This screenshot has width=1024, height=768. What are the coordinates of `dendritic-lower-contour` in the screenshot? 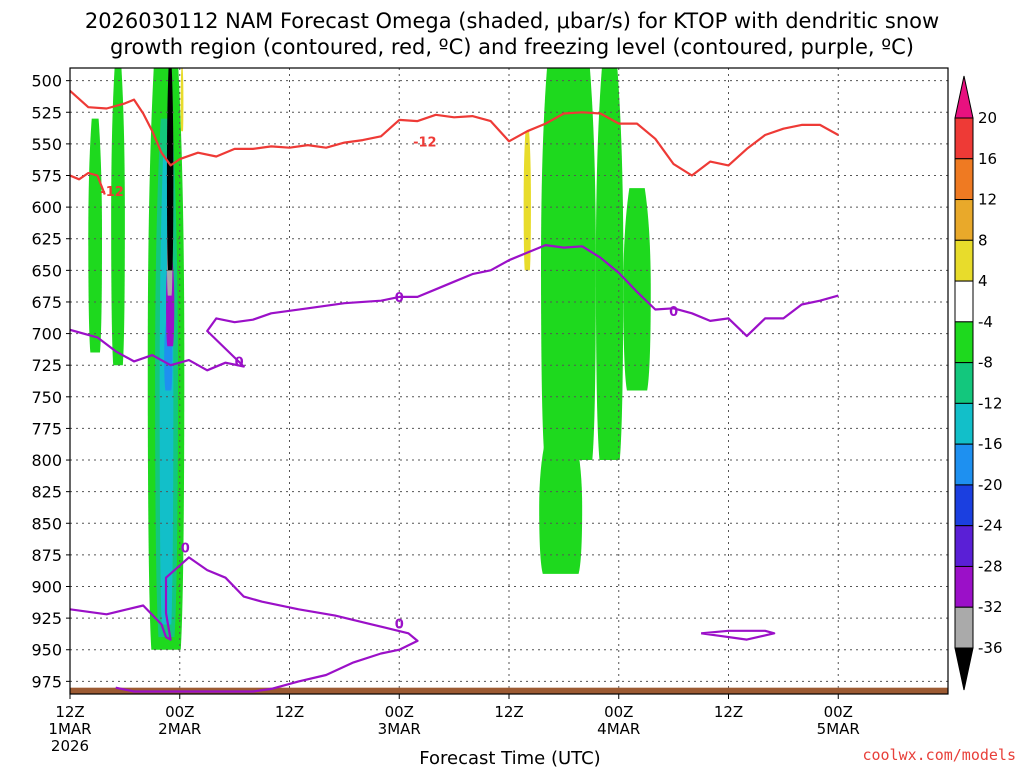 It's located at (88, 183).